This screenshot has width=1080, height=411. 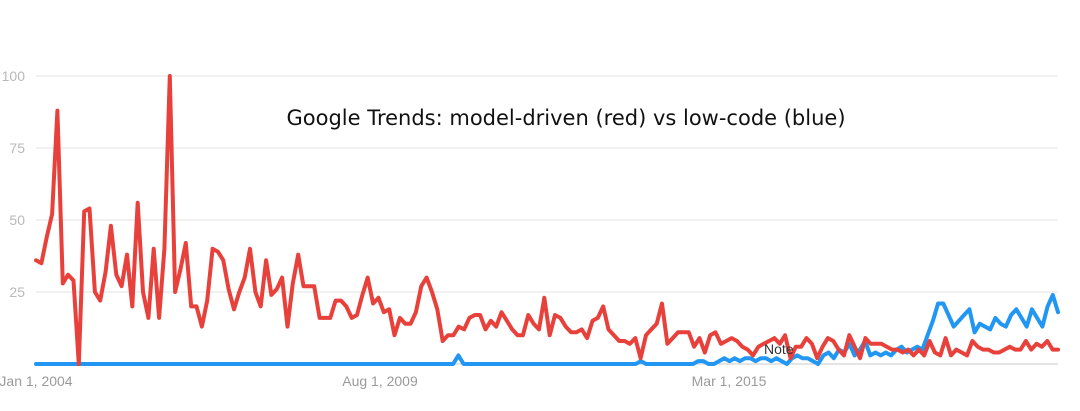 I want to click on y-tick-label: 50, so click(x=17, y=220).